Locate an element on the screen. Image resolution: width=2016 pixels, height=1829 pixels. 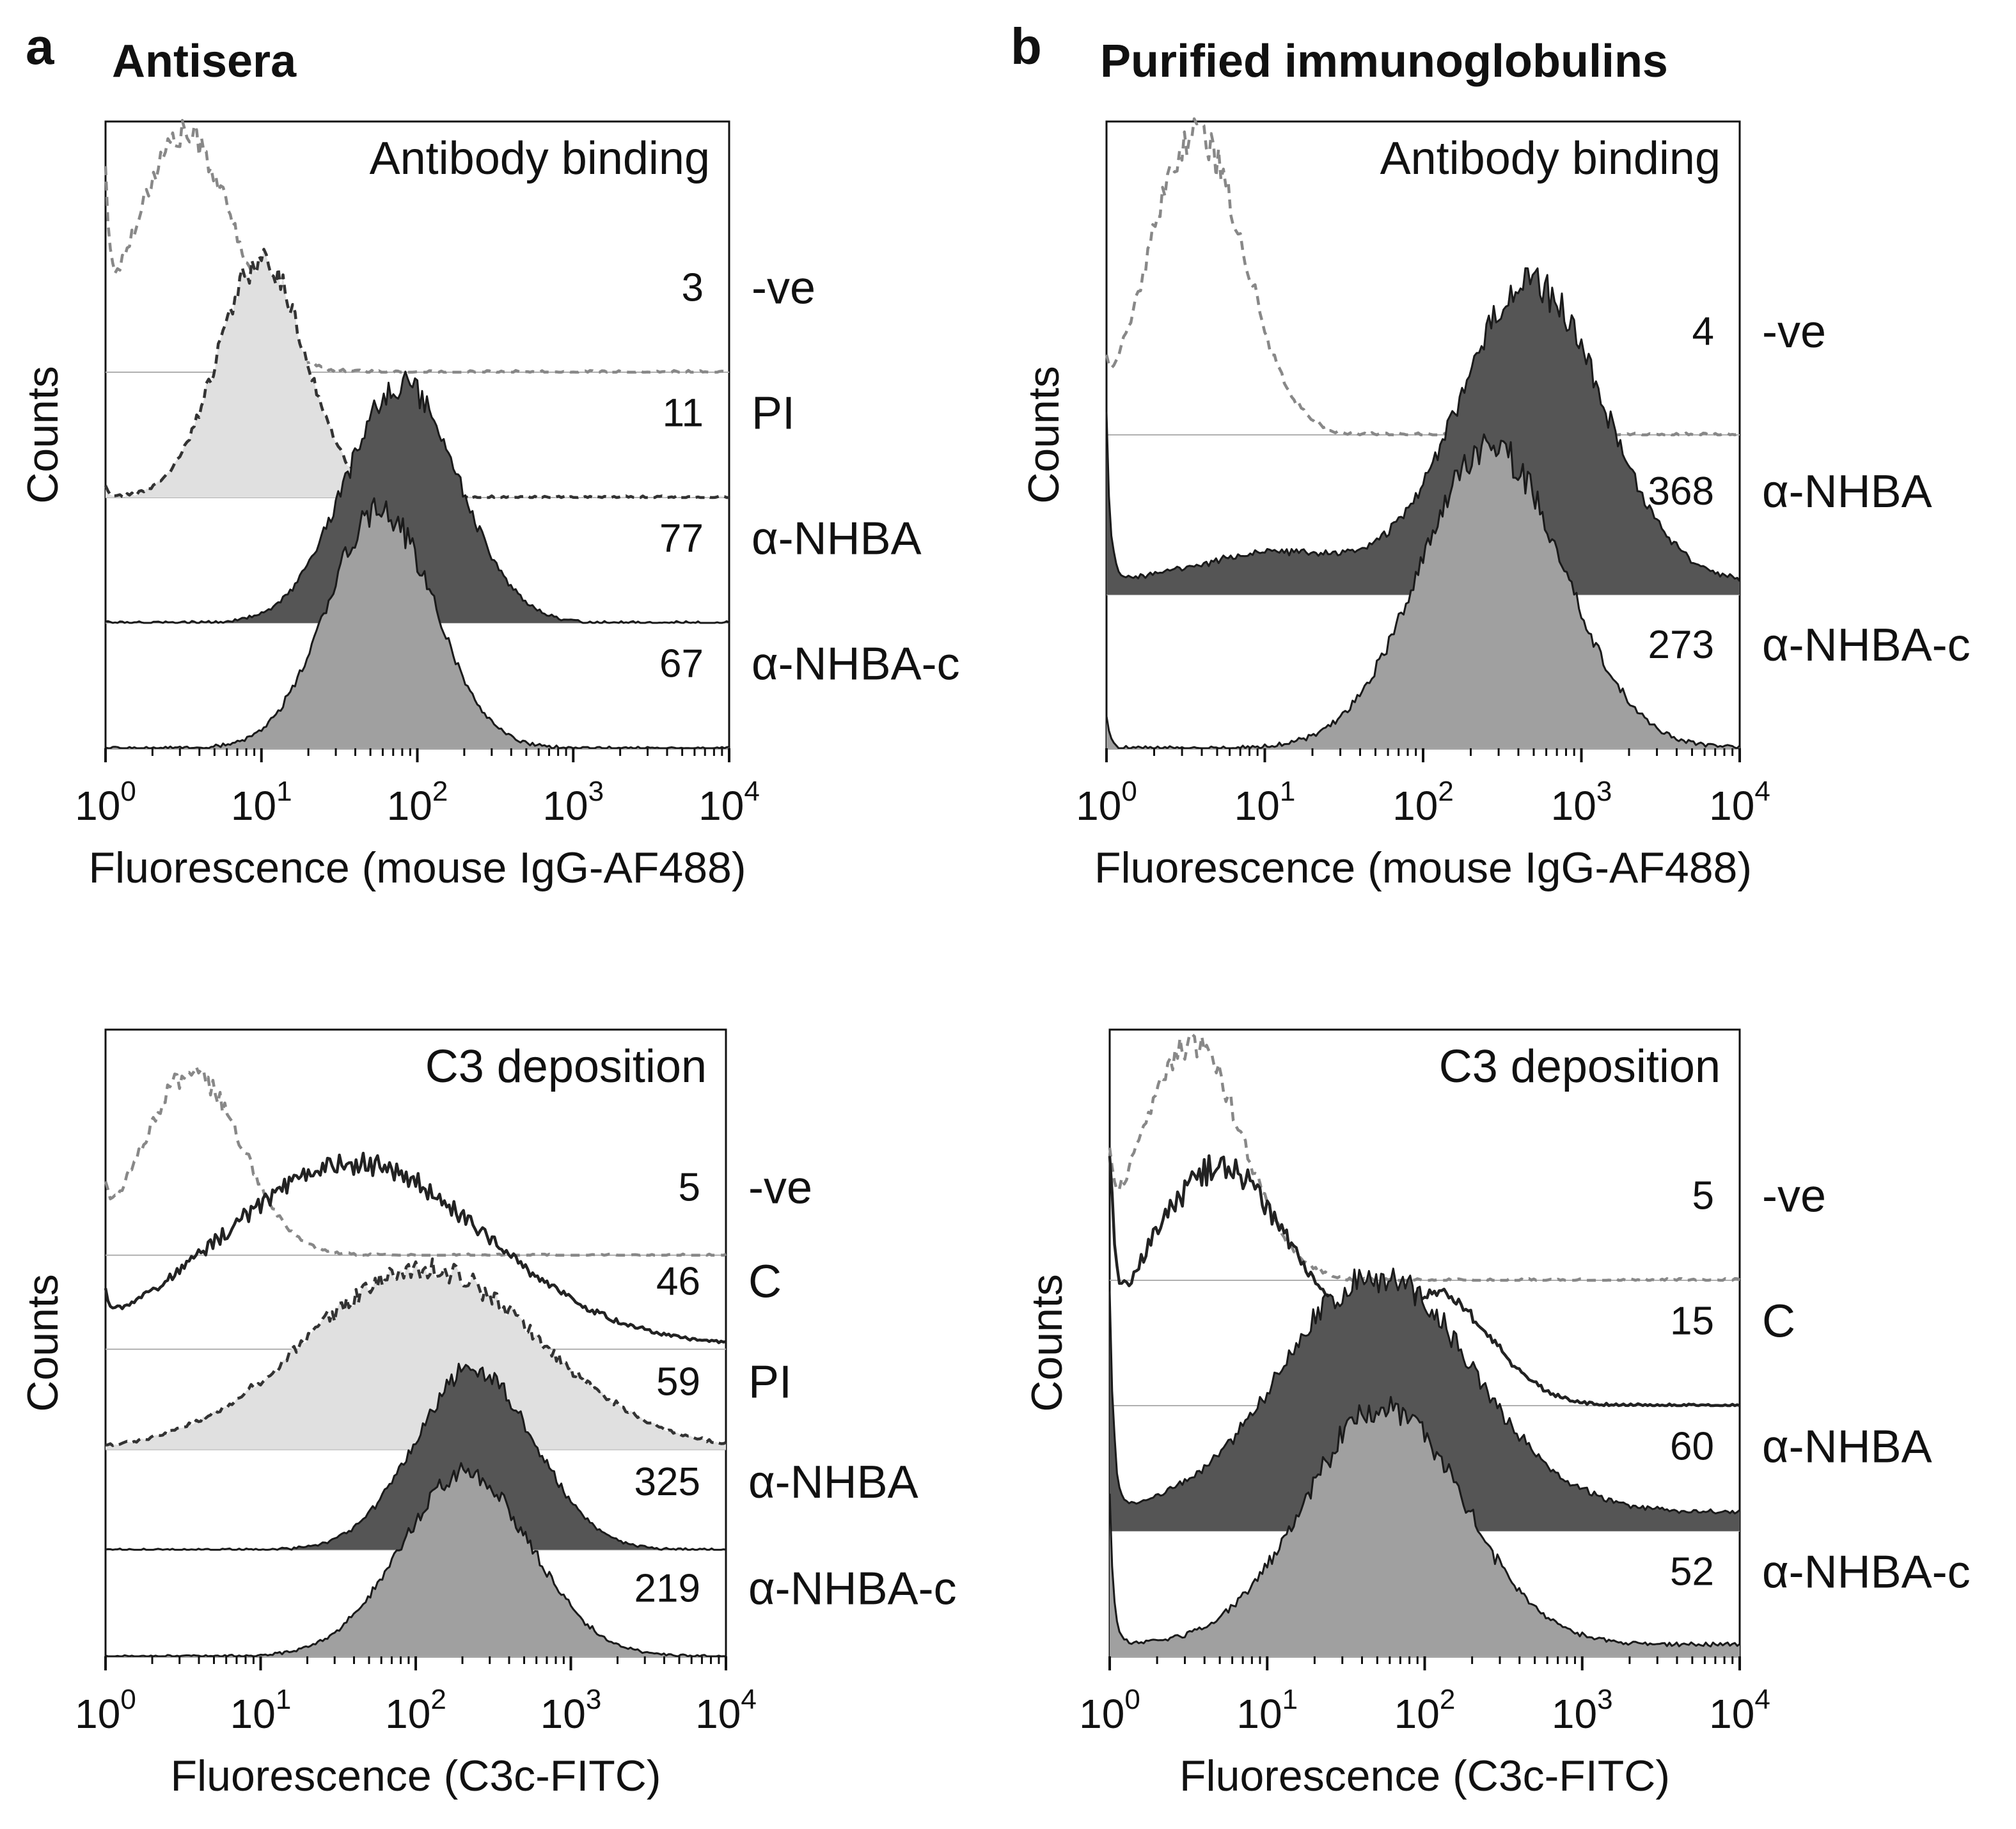
panel-letter: a is located at coordinates (40, 46).